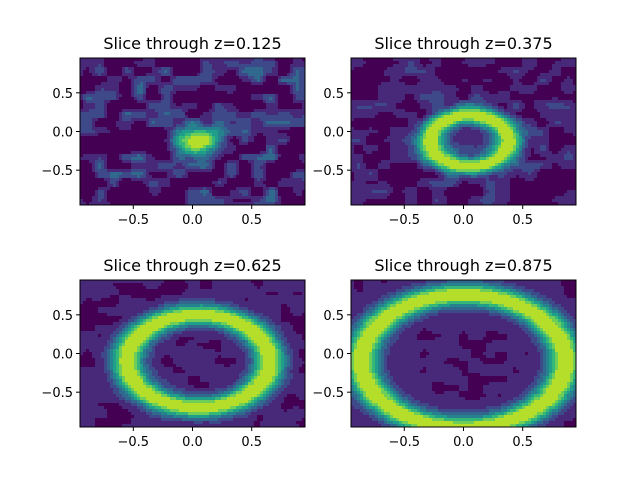  Describe the element at coordinates (192, 265) in the screenshot. I see `subplot-title: Slice through z=0.625` at that location.